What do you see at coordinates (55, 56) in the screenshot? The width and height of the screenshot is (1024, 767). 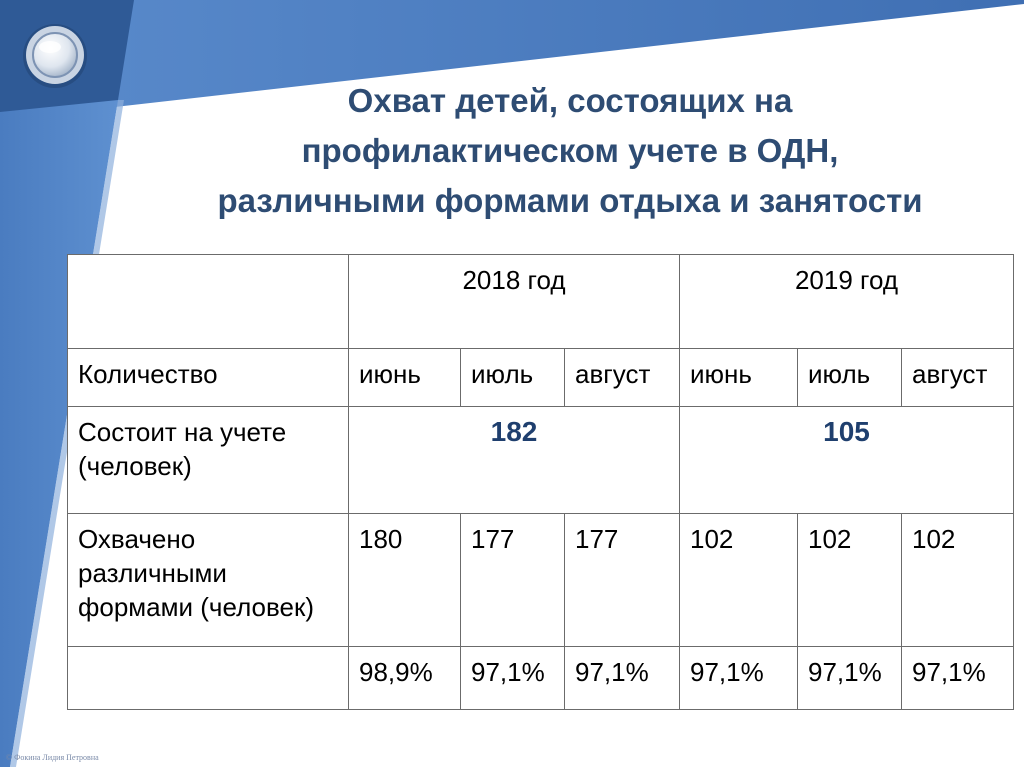 I see `round-glossy-button-icon` at bounding box center [55, 56].